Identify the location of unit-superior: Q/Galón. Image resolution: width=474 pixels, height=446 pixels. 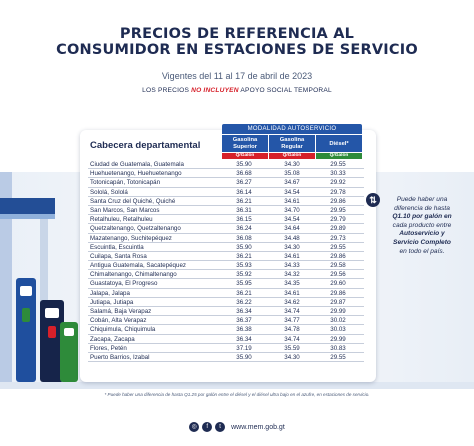
(245, 156).